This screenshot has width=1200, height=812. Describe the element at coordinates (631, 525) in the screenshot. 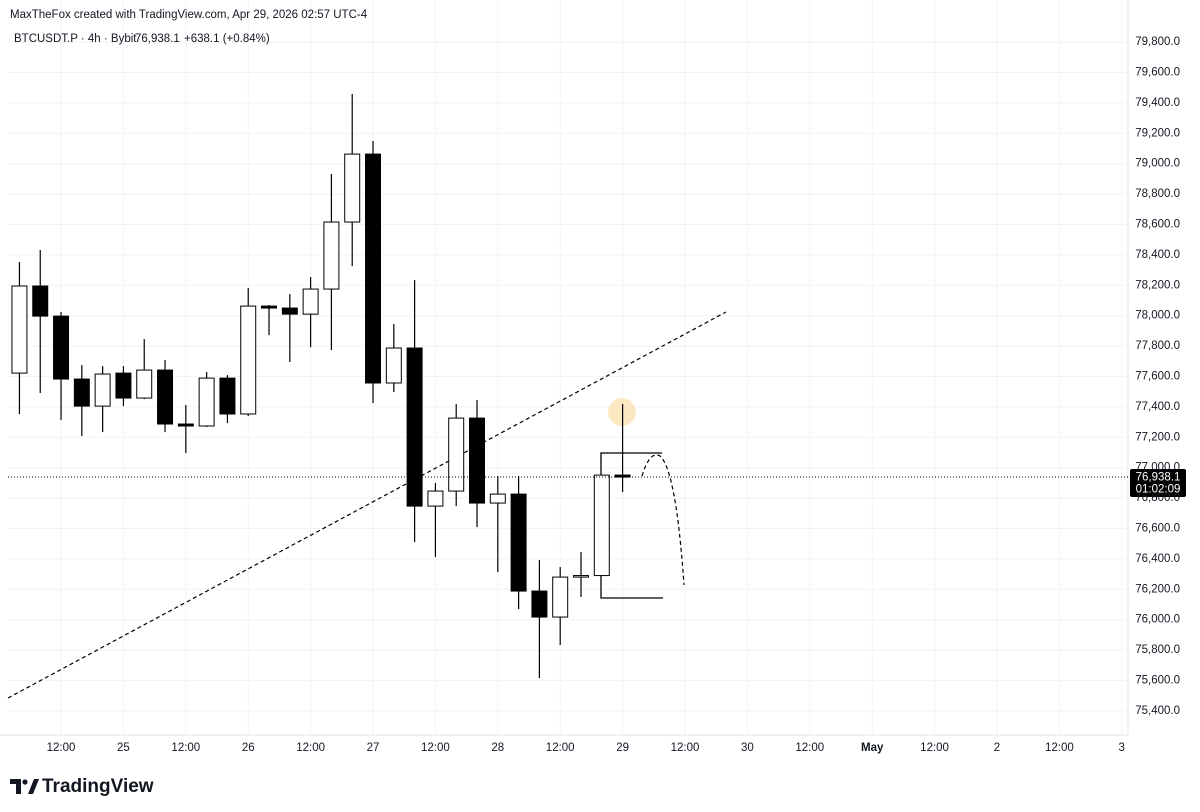

I see `range-box` at that location.